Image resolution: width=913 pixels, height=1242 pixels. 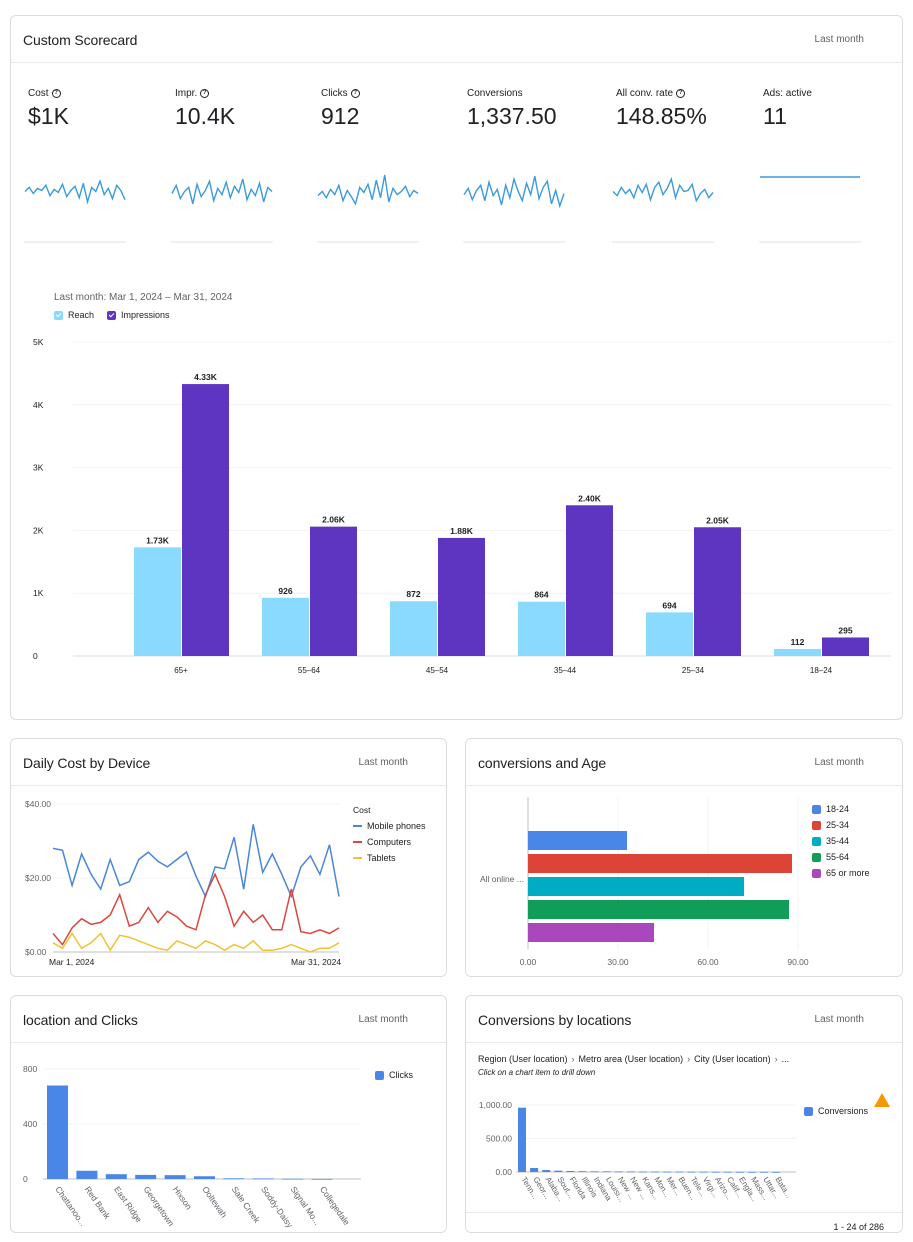 What do you see at coordinates (245, 108) in the screenshot?
I see `metric-impr: Impr.? 10.4K` at bounding box center [245, 108].